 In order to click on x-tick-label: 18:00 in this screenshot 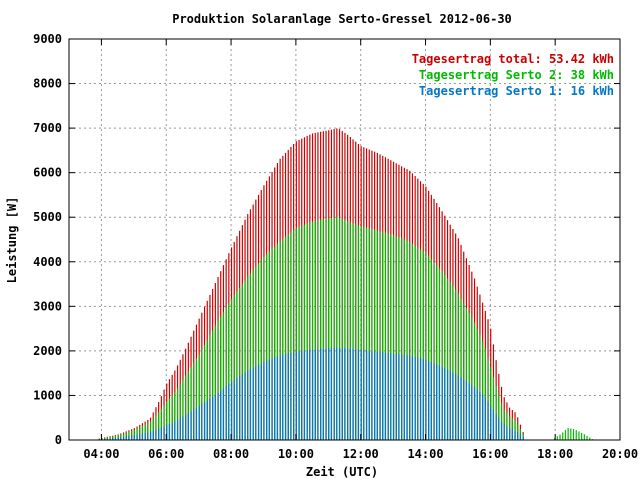, I will do `click(555, 454)`.